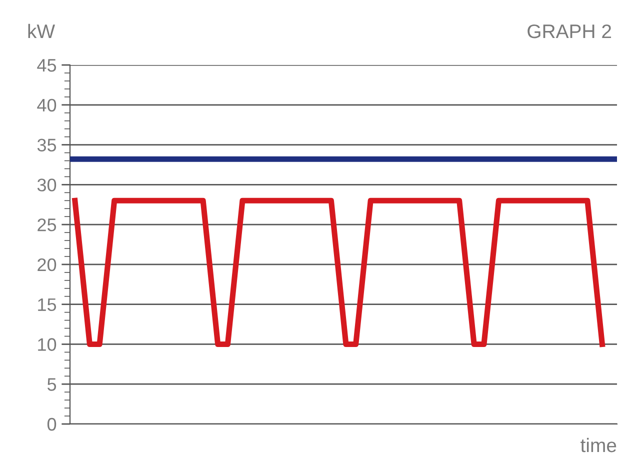 Image resolution: width=636 pixels, height=463 pixels. I want to click on x-axis-title: time, so click(598, 445).